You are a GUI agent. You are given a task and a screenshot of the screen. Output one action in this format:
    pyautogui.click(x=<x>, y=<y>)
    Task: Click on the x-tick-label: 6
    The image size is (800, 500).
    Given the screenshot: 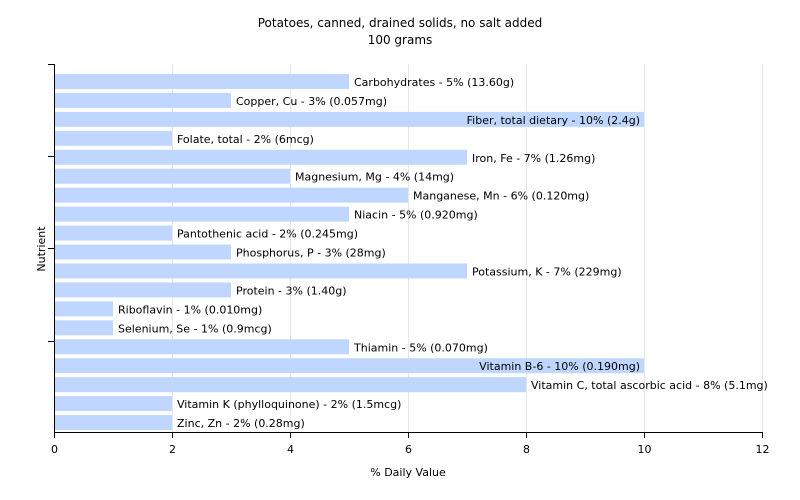 What is the action you would take?
    pyautogui.click(x=408, y=449)
    